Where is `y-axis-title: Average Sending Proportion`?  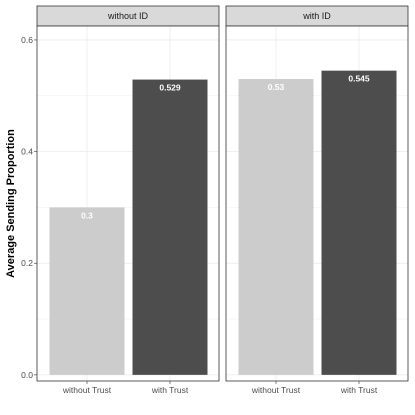 y-axis-title: Average Sending Proportion is located at coordinates (11, 203).